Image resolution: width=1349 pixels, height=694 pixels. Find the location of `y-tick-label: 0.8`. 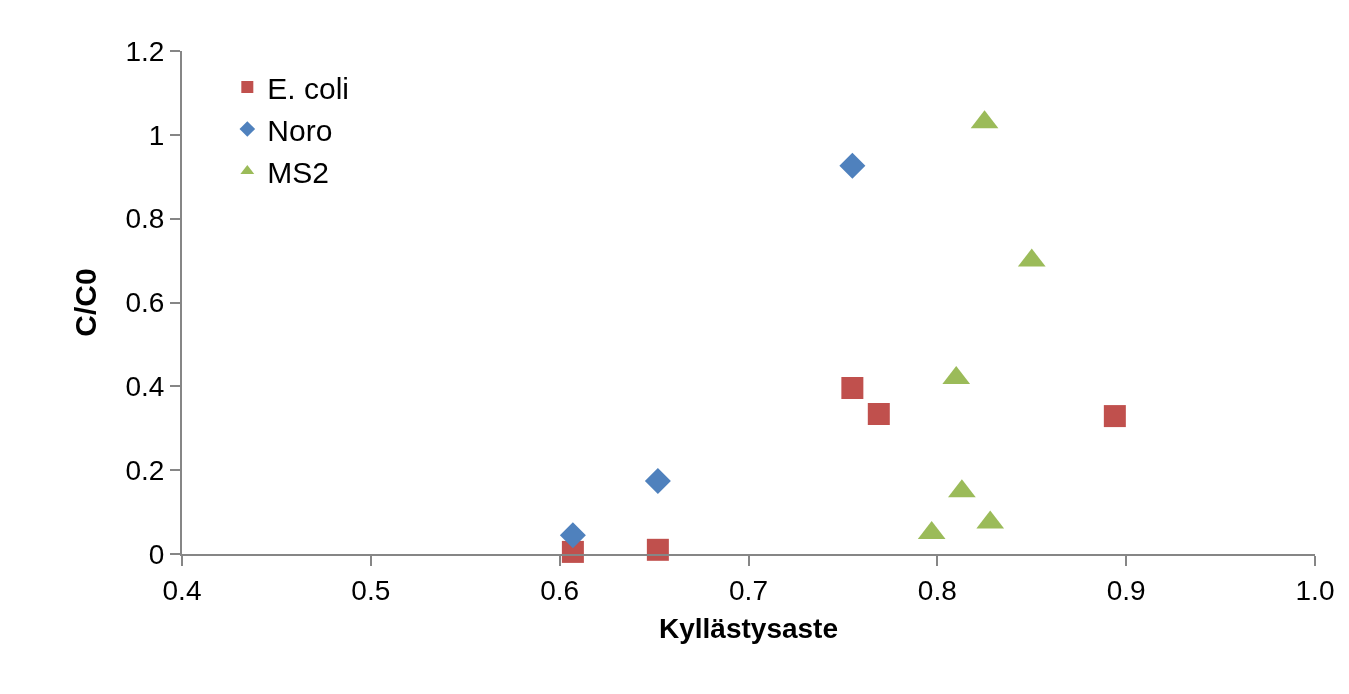

y-tick-label: 0.8 is located at coordinates (145, 219).